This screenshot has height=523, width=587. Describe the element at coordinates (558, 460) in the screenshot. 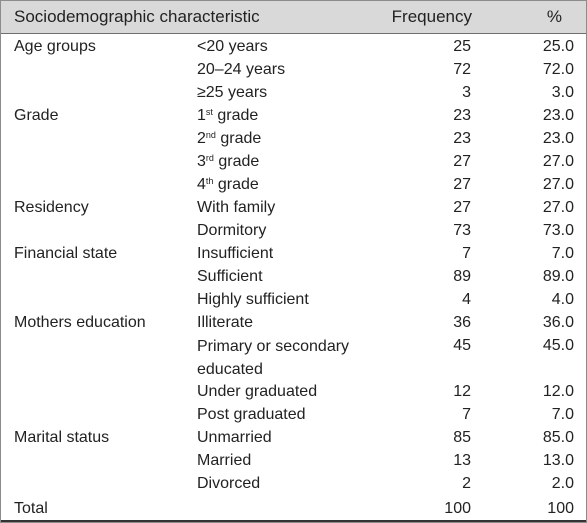

I see `percent-value: 13.0` at that location.